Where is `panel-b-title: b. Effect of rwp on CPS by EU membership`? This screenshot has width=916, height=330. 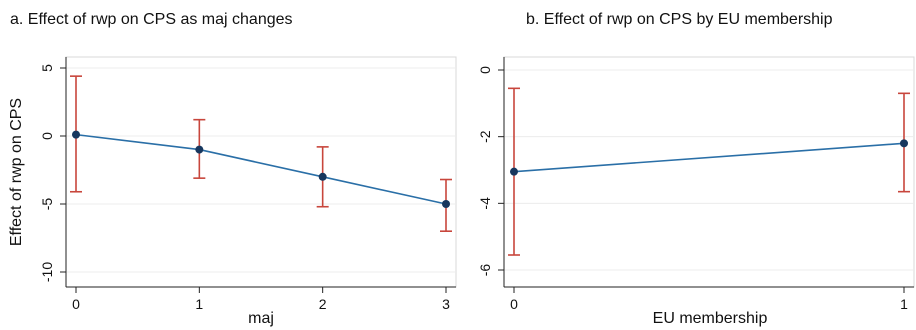 panel-b-title: b. Effect of rwp on CPS by EU membership is located at coordinates (679, 19).